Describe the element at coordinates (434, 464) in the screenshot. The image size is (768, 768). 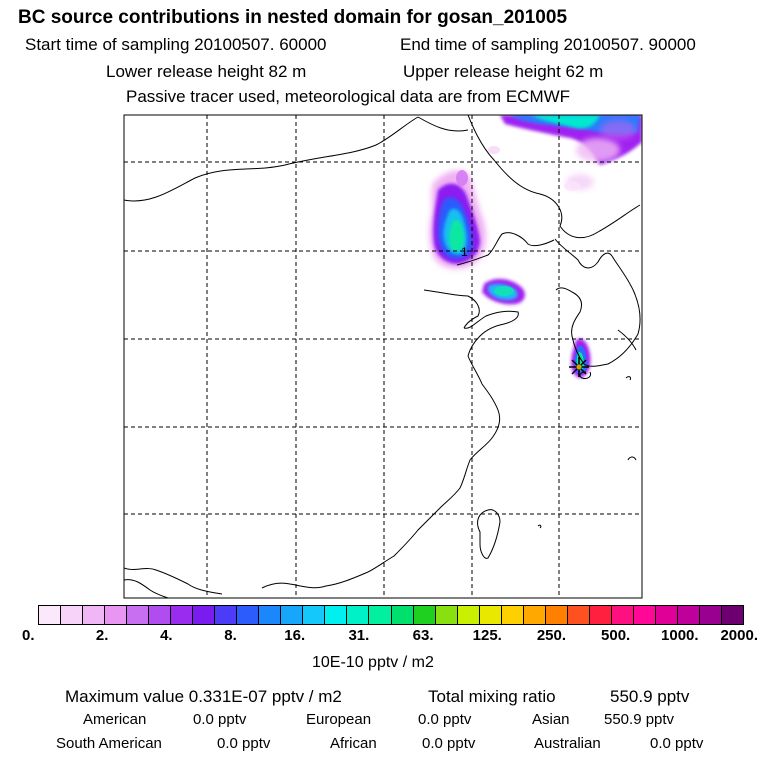
I see `east-china-coast` at that location.